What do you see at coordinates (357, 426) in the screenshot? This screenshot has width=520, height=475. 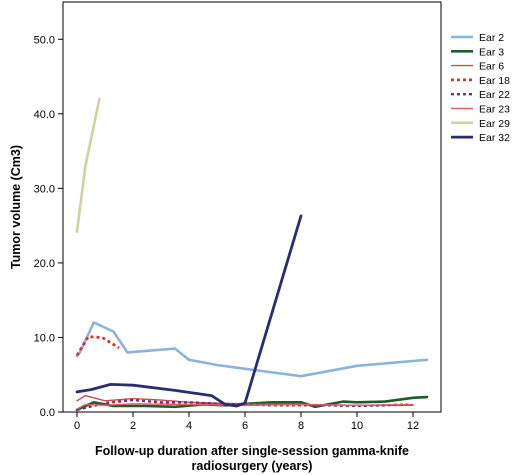 I see `x-tick-label: 10` at bounding box center [357, 426].